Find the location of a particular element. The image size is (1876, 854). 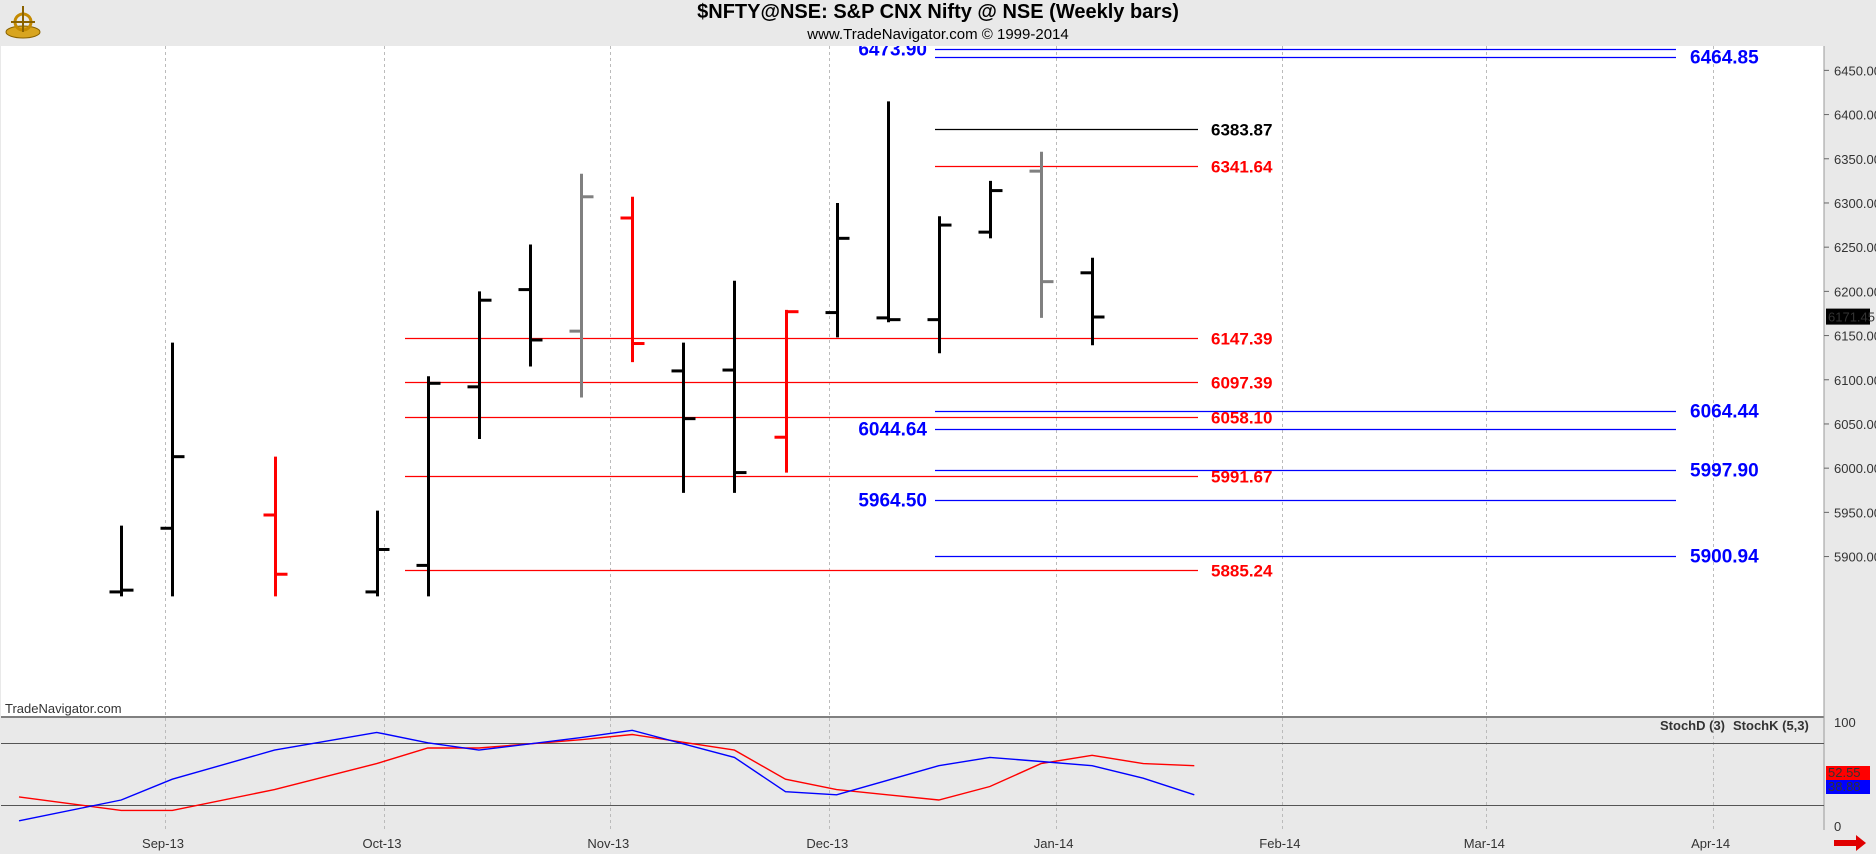

price-axis-label: 6100.00 is located at coordinates (1855, 380).